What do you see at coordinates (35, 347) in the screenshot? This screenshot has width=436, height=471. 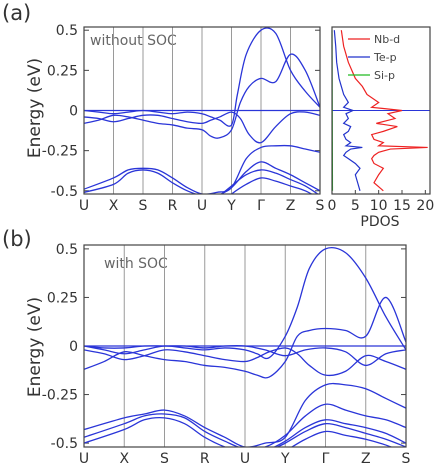 I see `panel-b-y-axis-label: Energy (eV)` at bounding box center [35, 347].